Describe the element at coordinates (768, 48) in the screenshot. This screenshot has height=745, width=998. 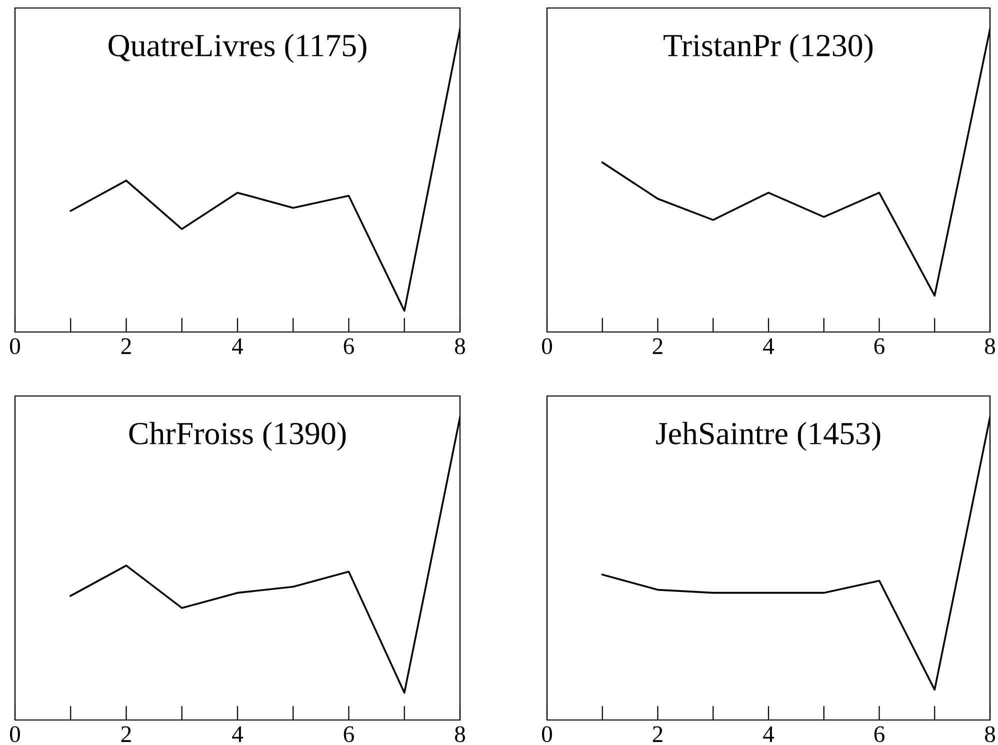
I see `chart-title: TristanPr (1230)` at that location.